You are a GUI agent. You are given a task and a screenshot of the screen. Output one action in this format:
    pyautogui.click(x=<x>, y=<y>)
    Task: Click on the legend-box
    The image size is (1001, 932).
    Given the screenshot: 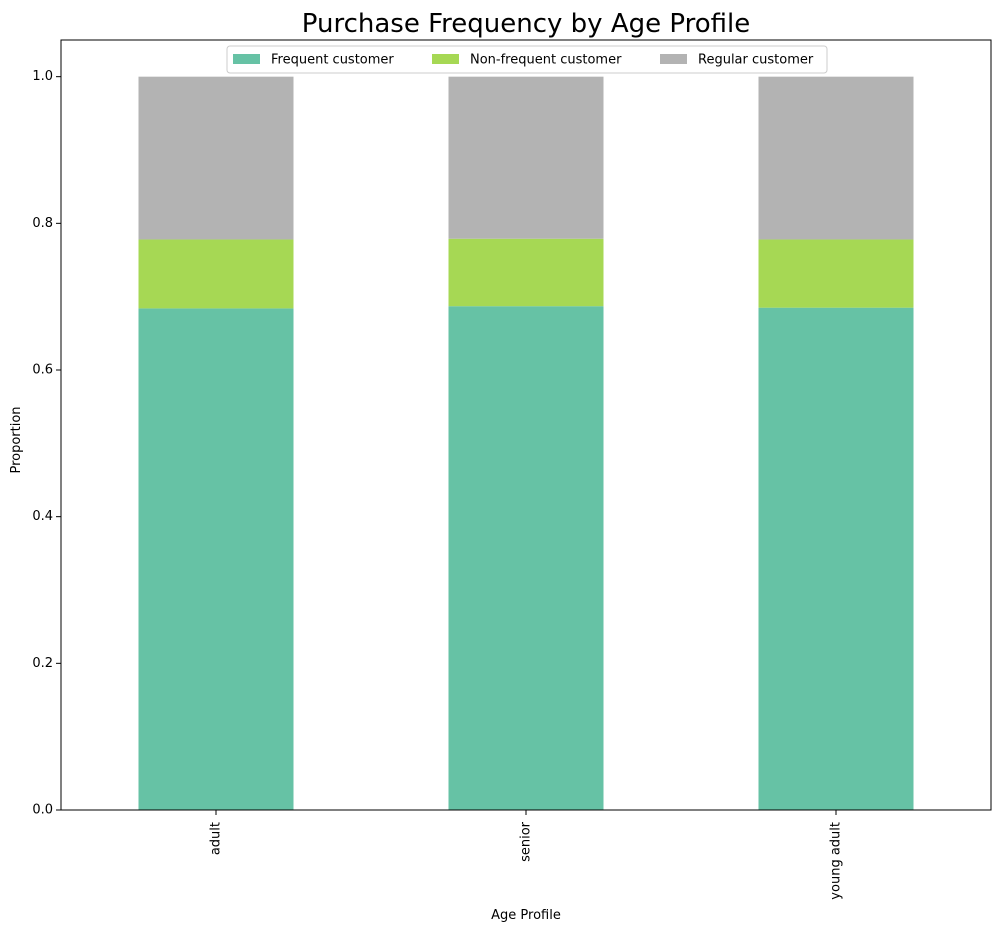 What is the action you would take?
    pyautogui.click(x=527, y=59)
    